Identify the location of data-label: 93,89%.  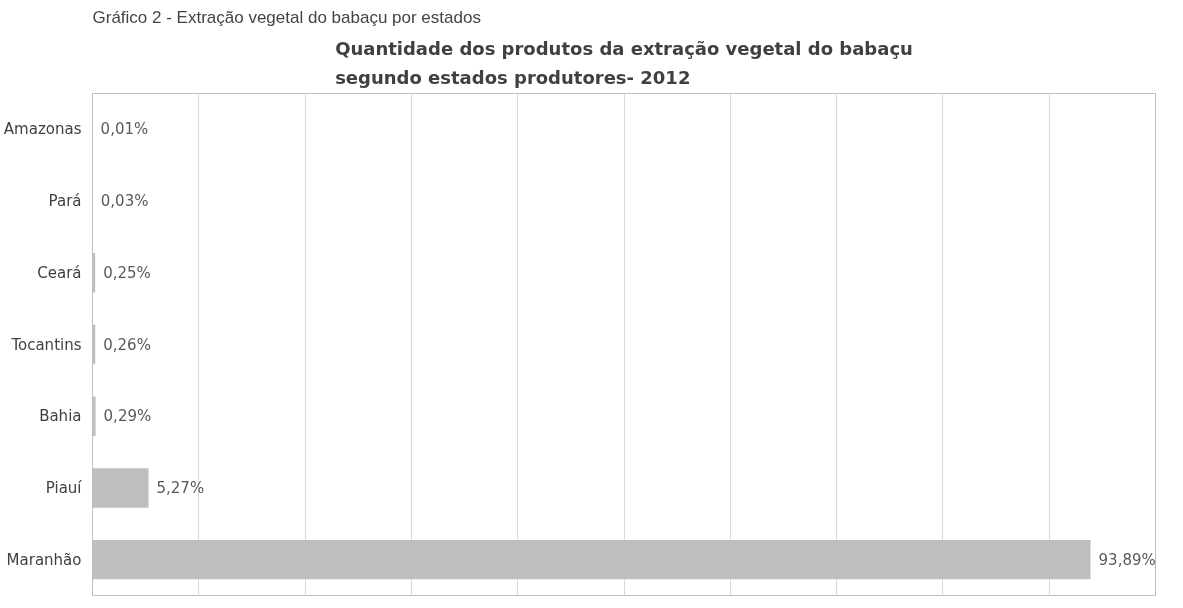
(1127, 559).